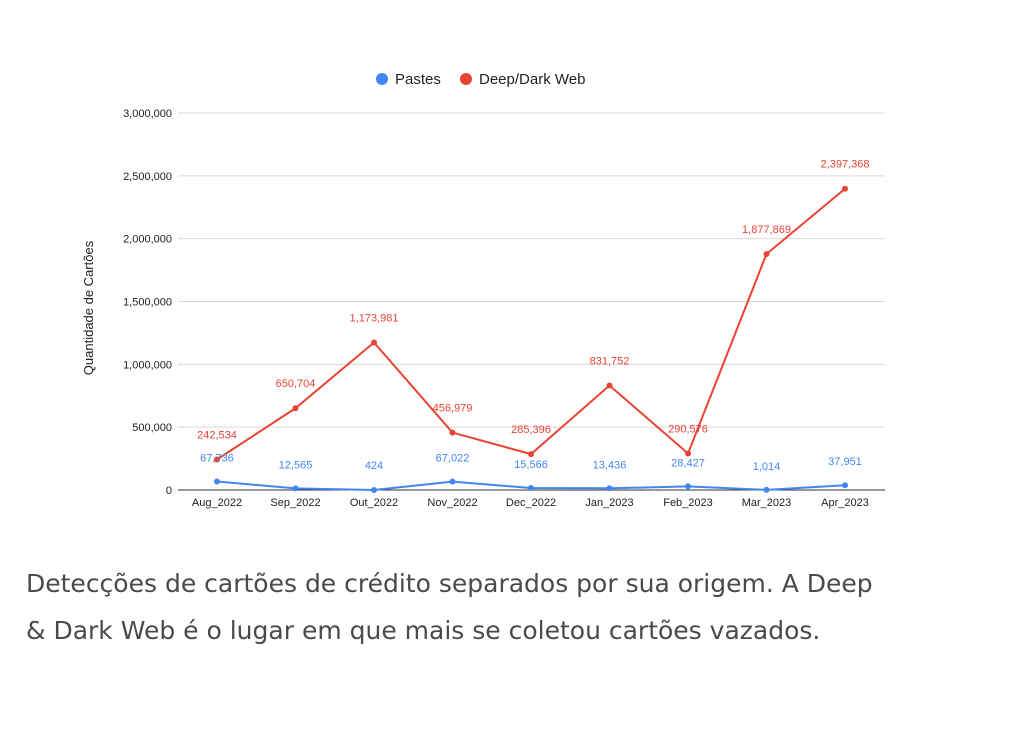 The width and height of the screenshot is (1019, 730). What do you see at coordinates (688, 429) in the screenshot?
I see `data-label: 290,576` at bounding box center [688, 429].